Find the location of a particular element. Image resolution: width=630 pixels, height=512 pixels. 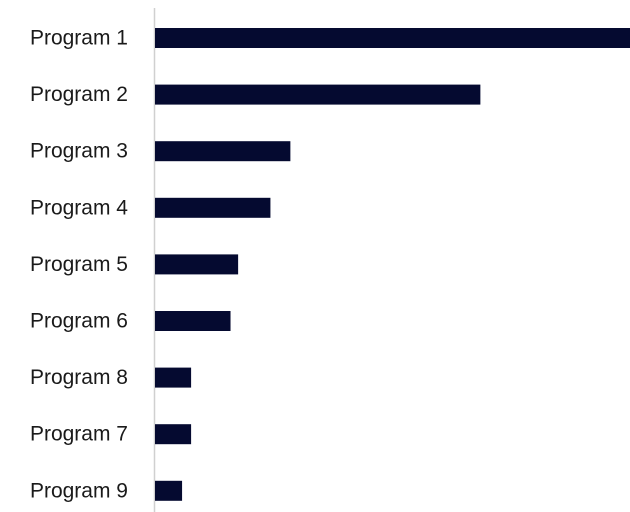

category-label: Program 4 is located at coordinates (79, 207).